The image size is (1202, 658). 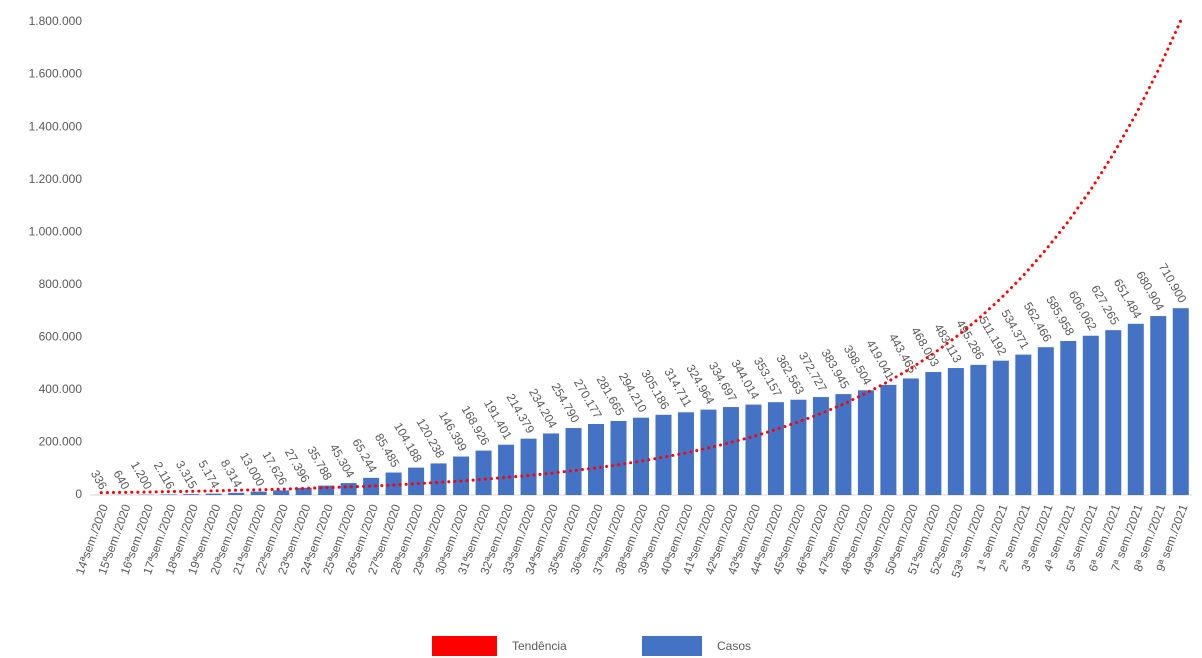 What do you see at coordinates (61, 284) in the screenshot?
I see `y-tick-label: 800.000` at bounding box center [61, 284].